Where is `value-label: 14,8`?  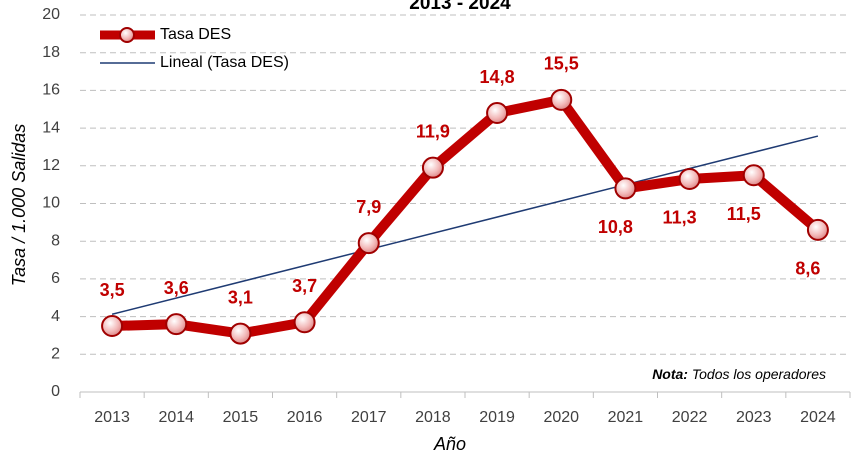
value-label: 14,8 is located at coordinates (497, 77).